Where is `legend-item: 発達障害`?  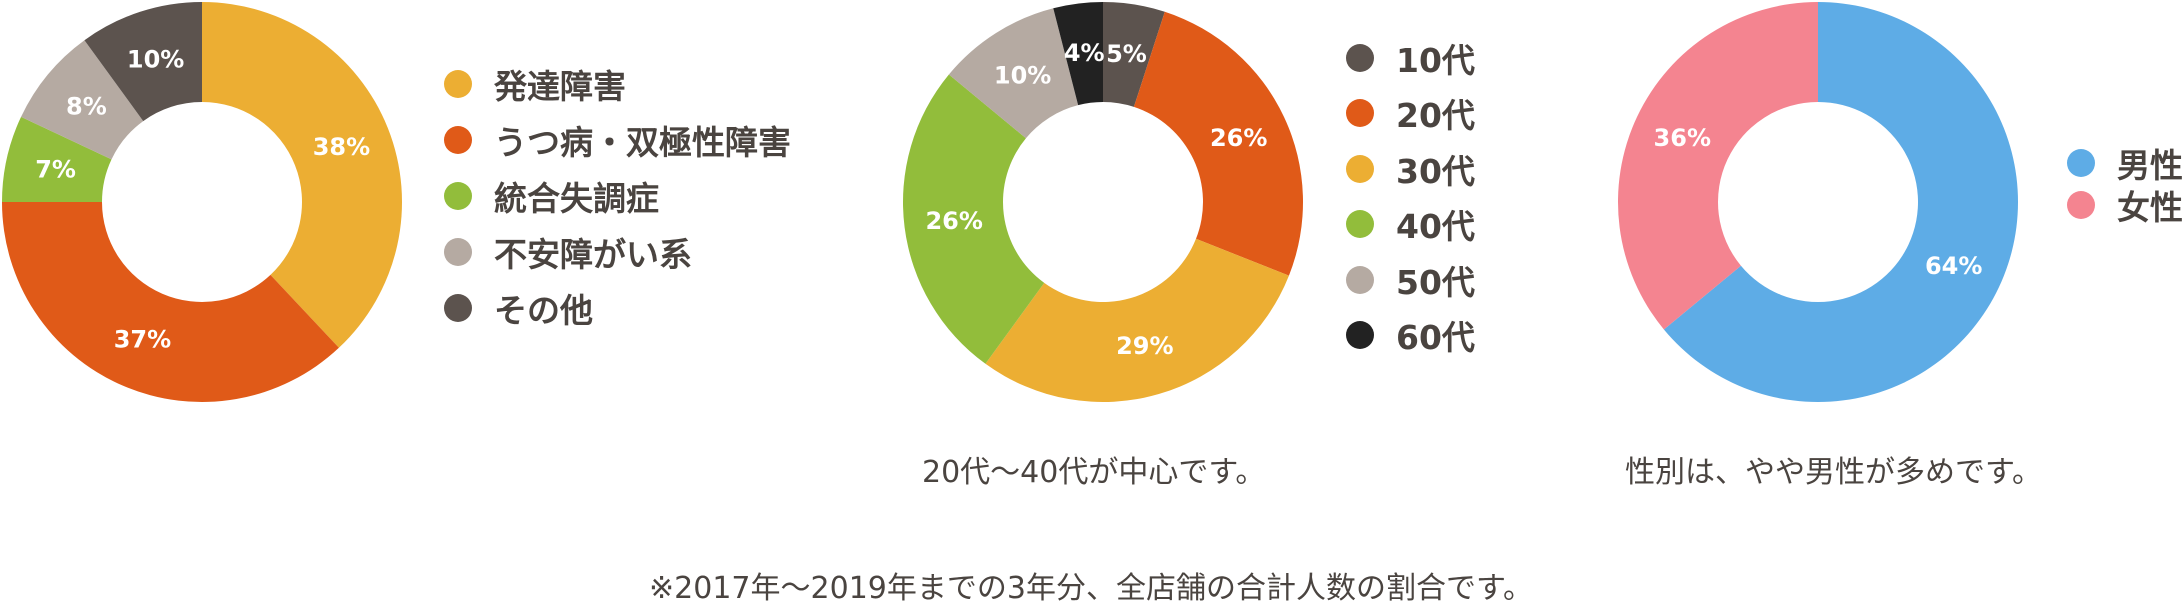
legend-item: 発達障害 is located at coordinates (617, 84).